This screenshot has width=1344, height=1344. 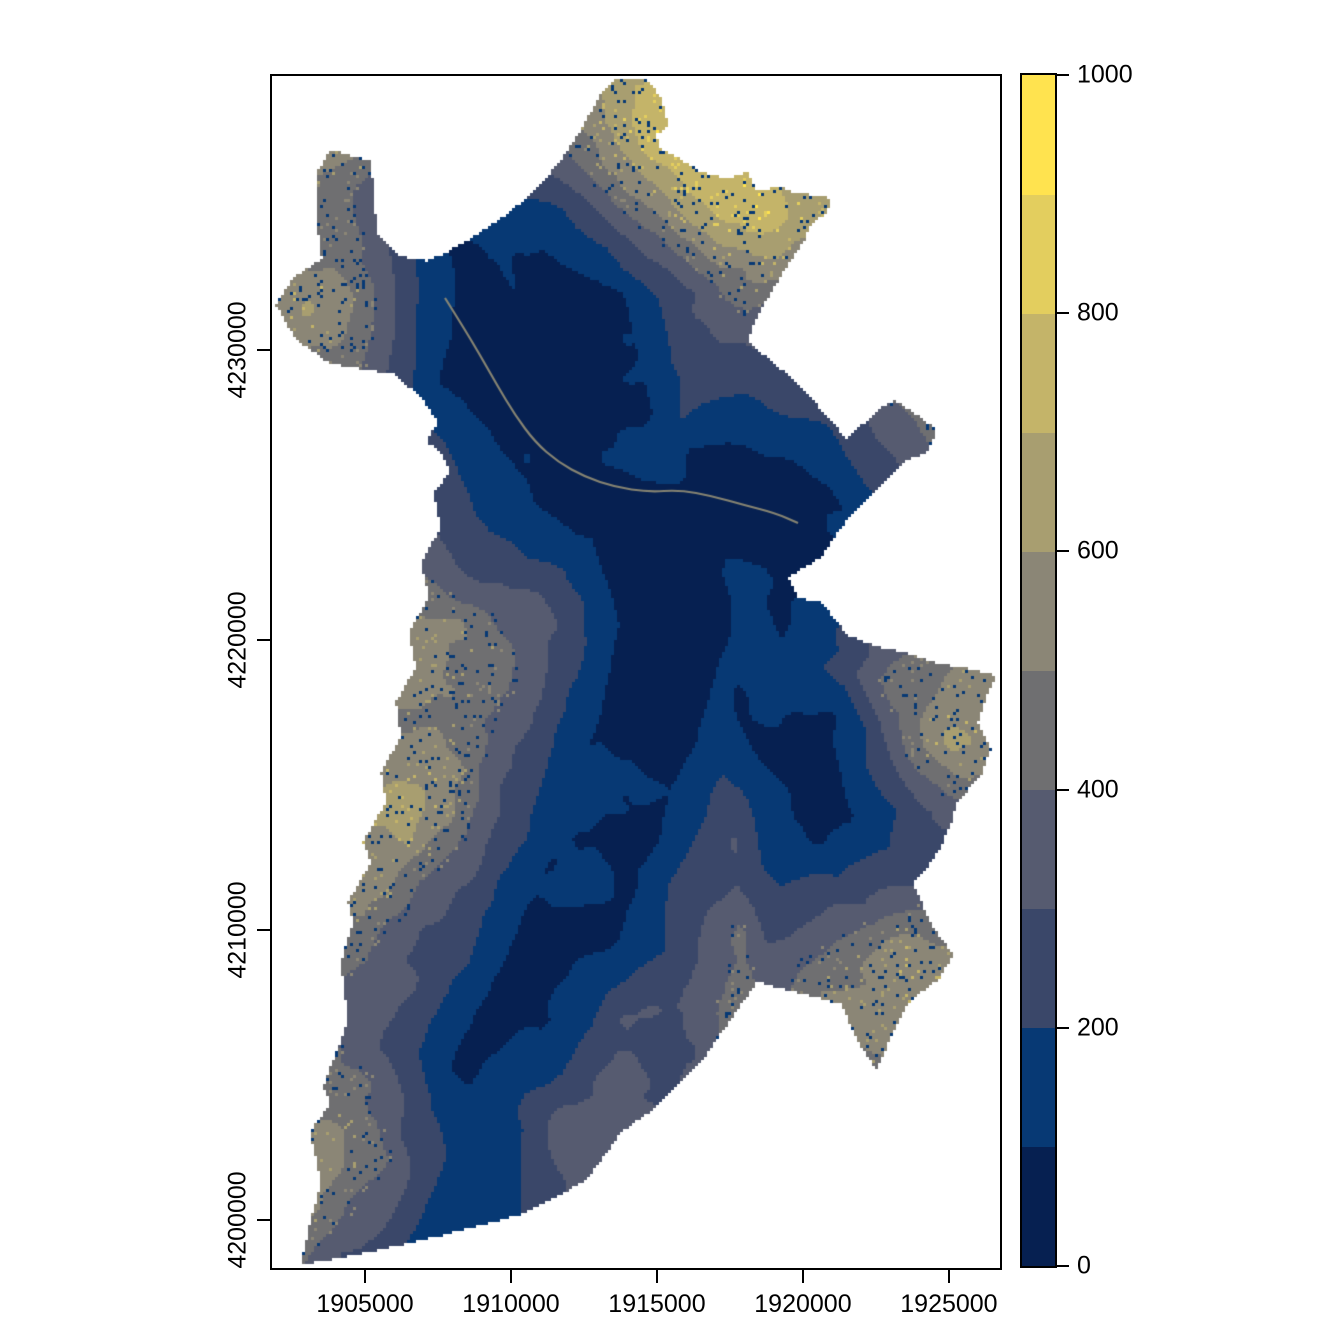 I want to click on legend-band-stack, so click(x=1038, y=671).